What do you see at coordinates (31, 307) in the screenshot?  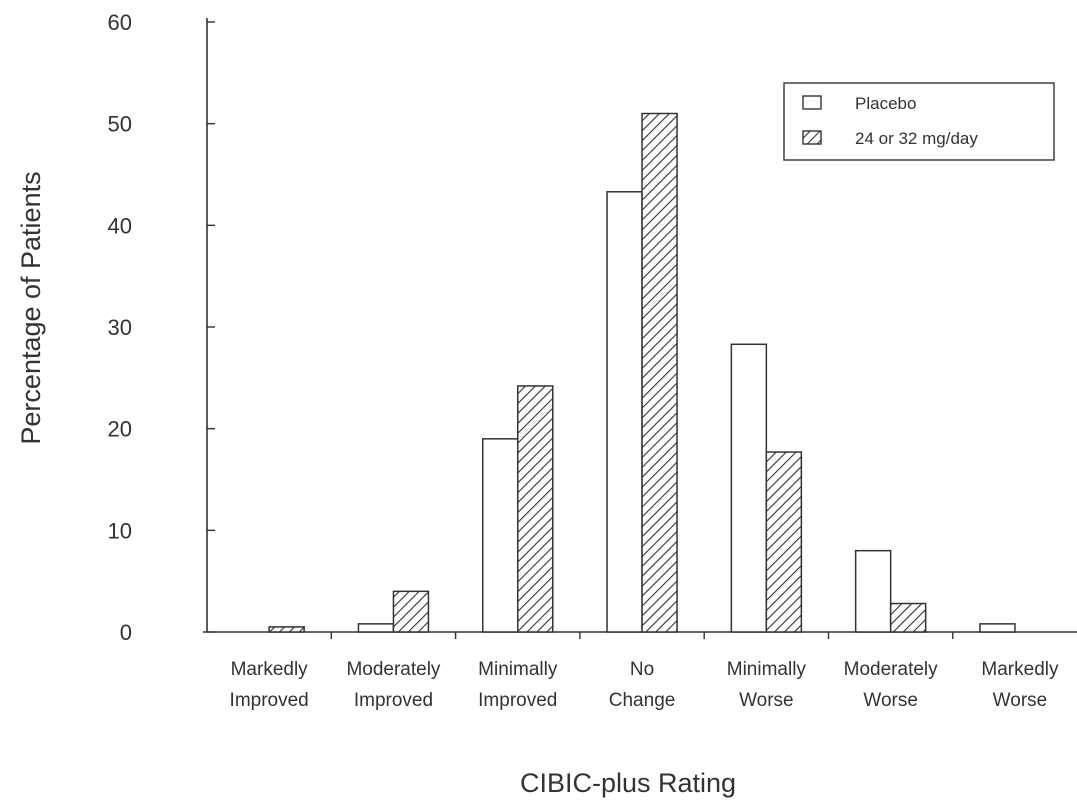 I see `y-axis-title: Percentage of Patients` at bounding box center [31, 307].